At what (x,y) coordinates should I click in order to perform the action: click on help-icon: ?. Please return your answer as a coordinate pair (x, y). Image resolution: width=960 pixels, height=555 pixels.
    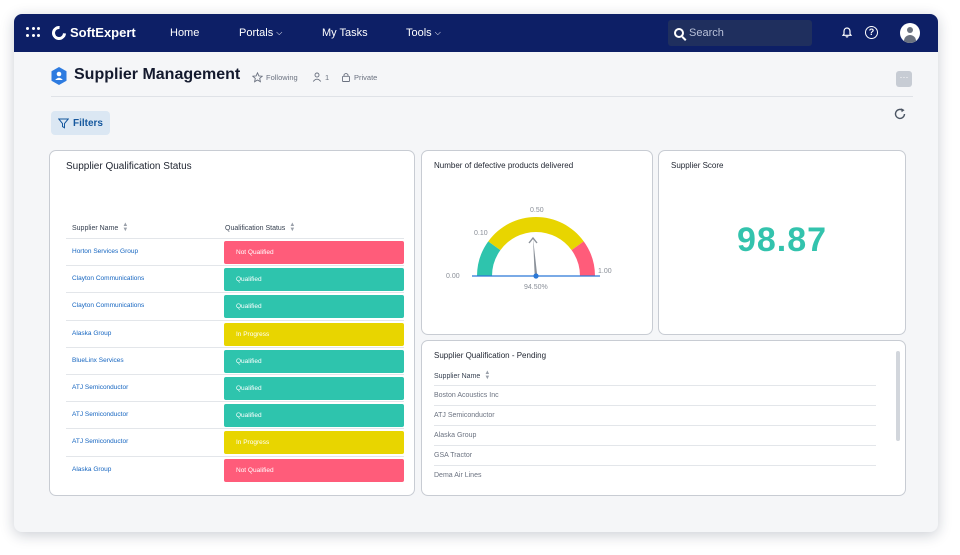
    Looking at the image, I should click on (871, 32).